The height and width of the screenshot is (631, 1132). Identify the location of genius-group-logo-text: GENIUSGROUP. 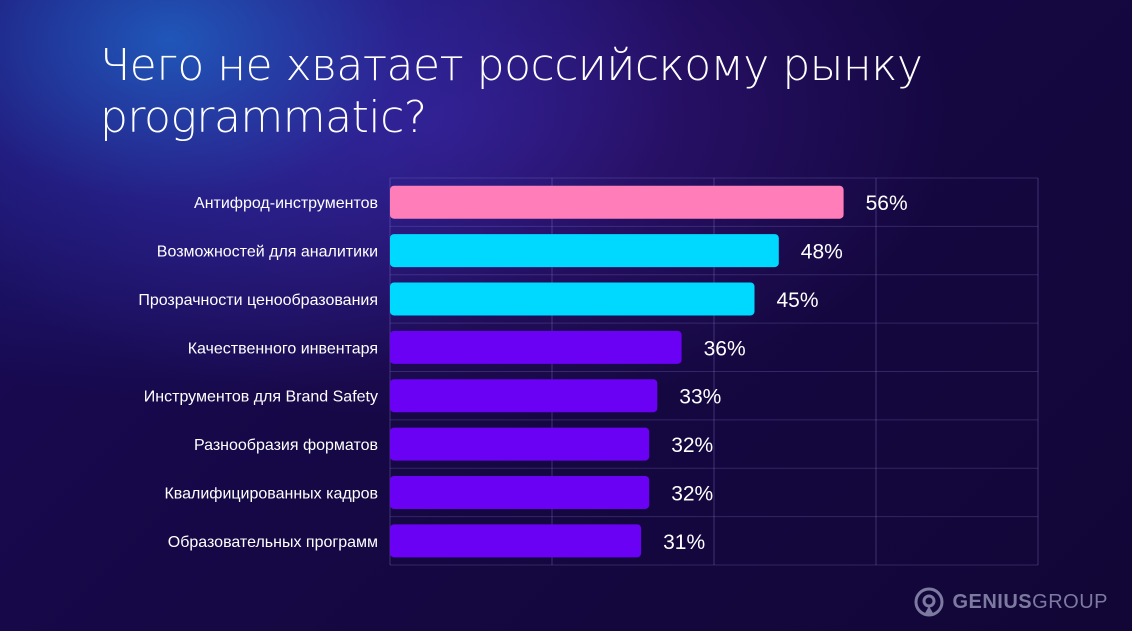
(1030, 601).